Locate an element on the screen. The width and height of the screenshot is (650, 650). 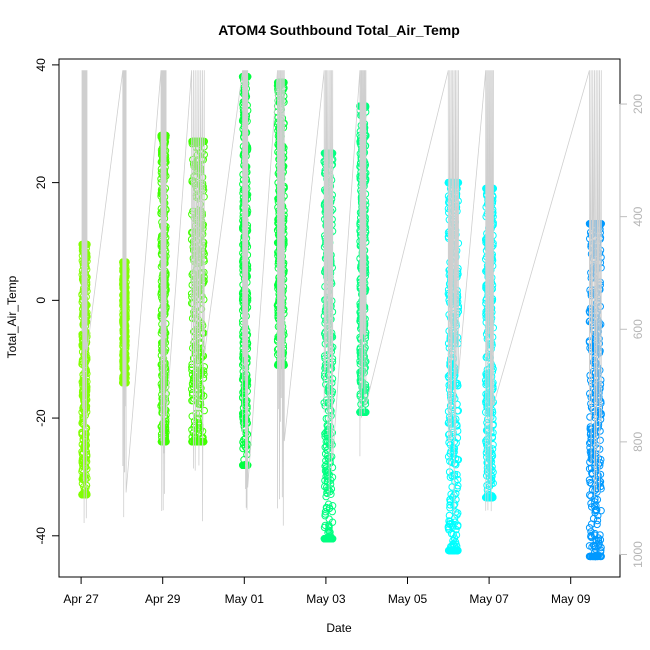
y-tick-label: -40 is located at coordinates (41, 536).